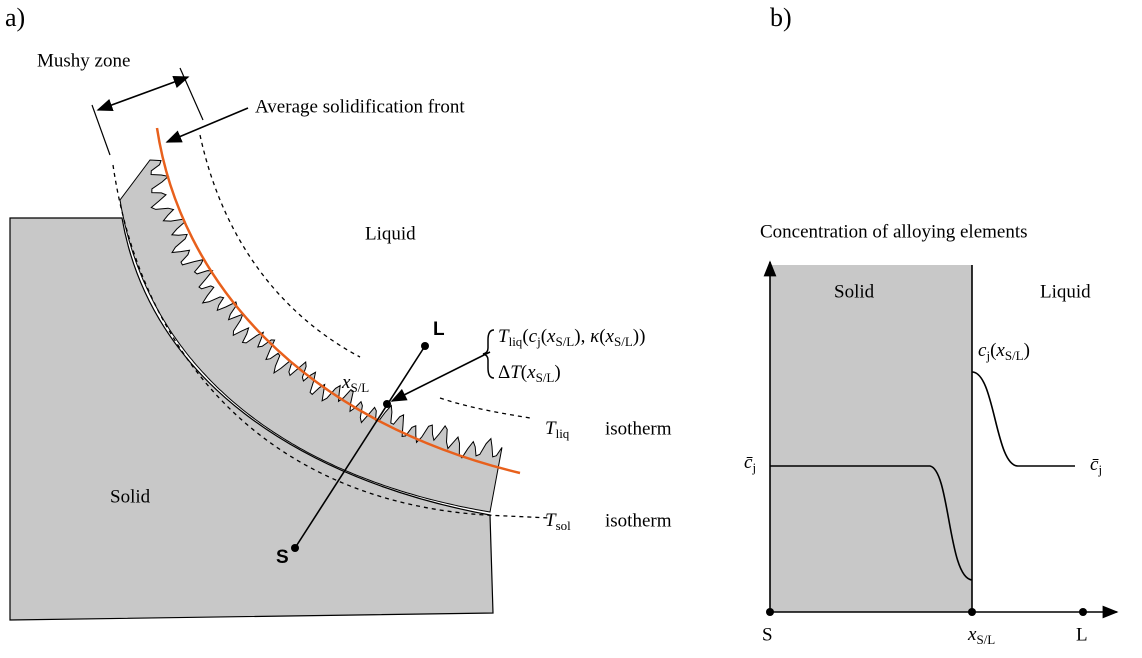 This screenshot has height=658, width=1142. Describe the element at coordinates (207, 125) in the screenshot. I see `front-arrow` at that location.